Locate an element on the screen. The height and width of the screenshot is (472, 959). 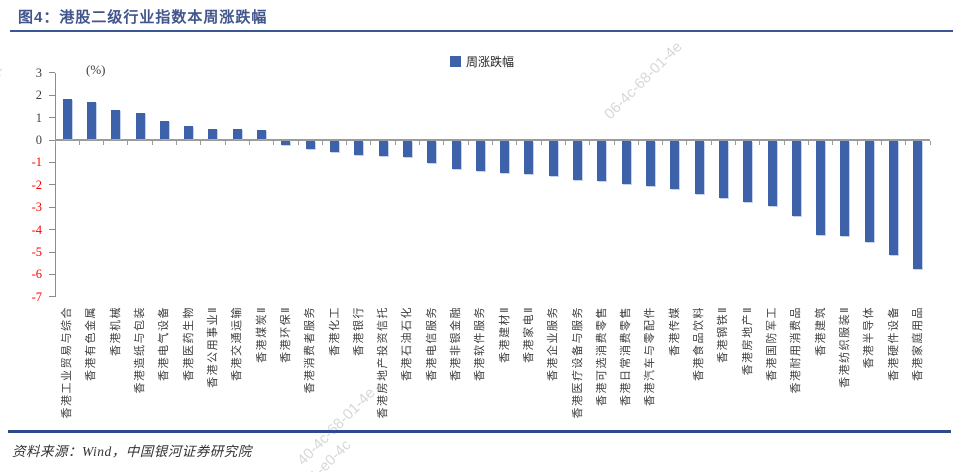
bar-香港汽车与零配件 is located at coordinates (650, 163).